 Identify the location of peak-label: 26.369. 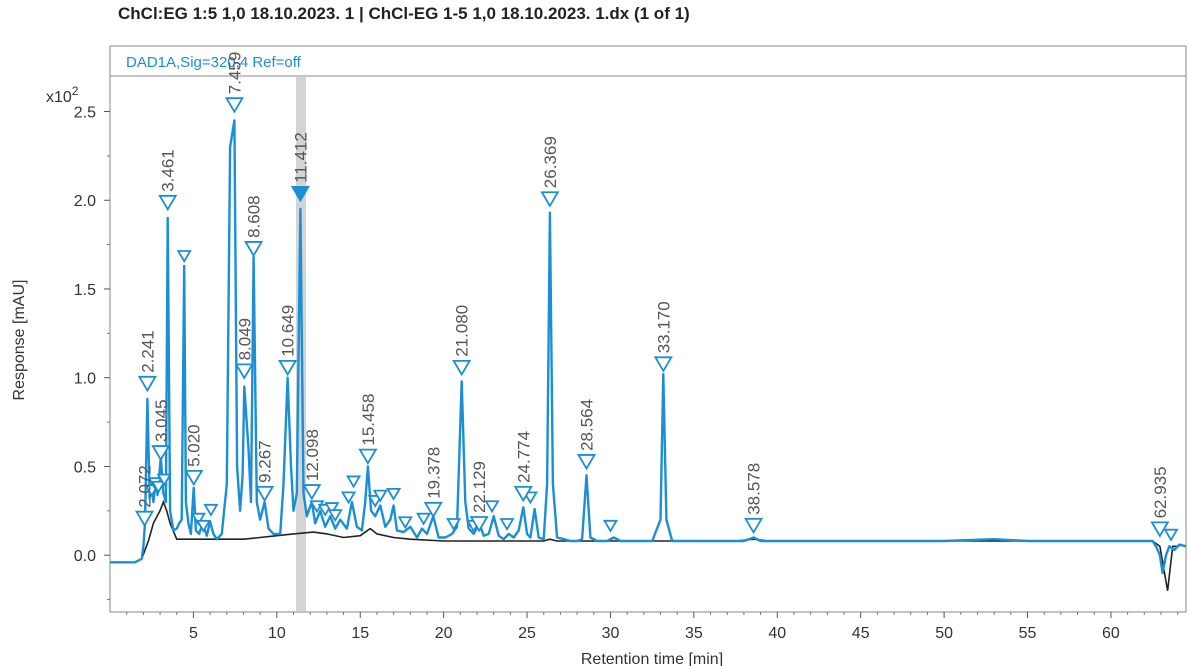
(550, 162).